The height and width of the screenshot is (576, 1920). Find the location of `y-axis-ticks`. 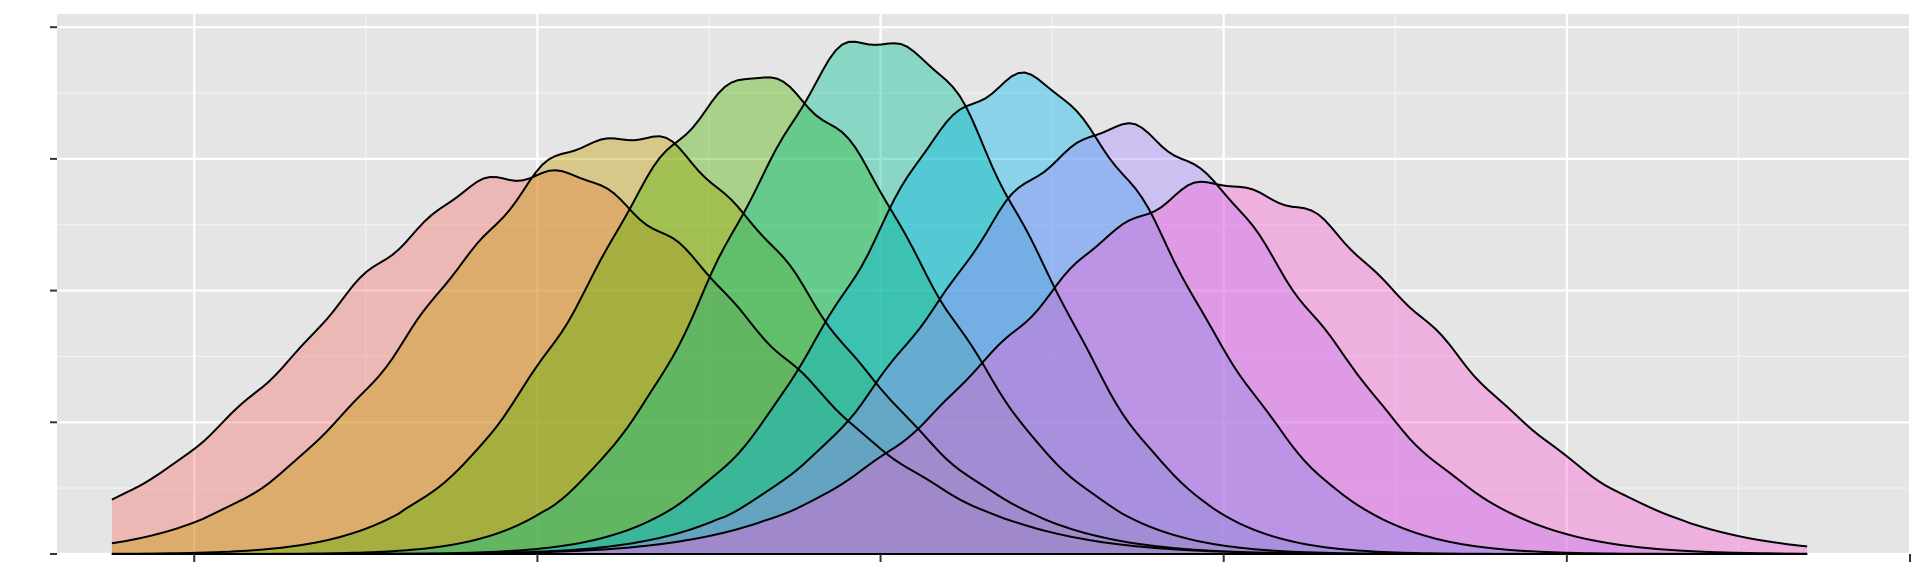

y-axis-ticks is located at coordinates (53, 290).